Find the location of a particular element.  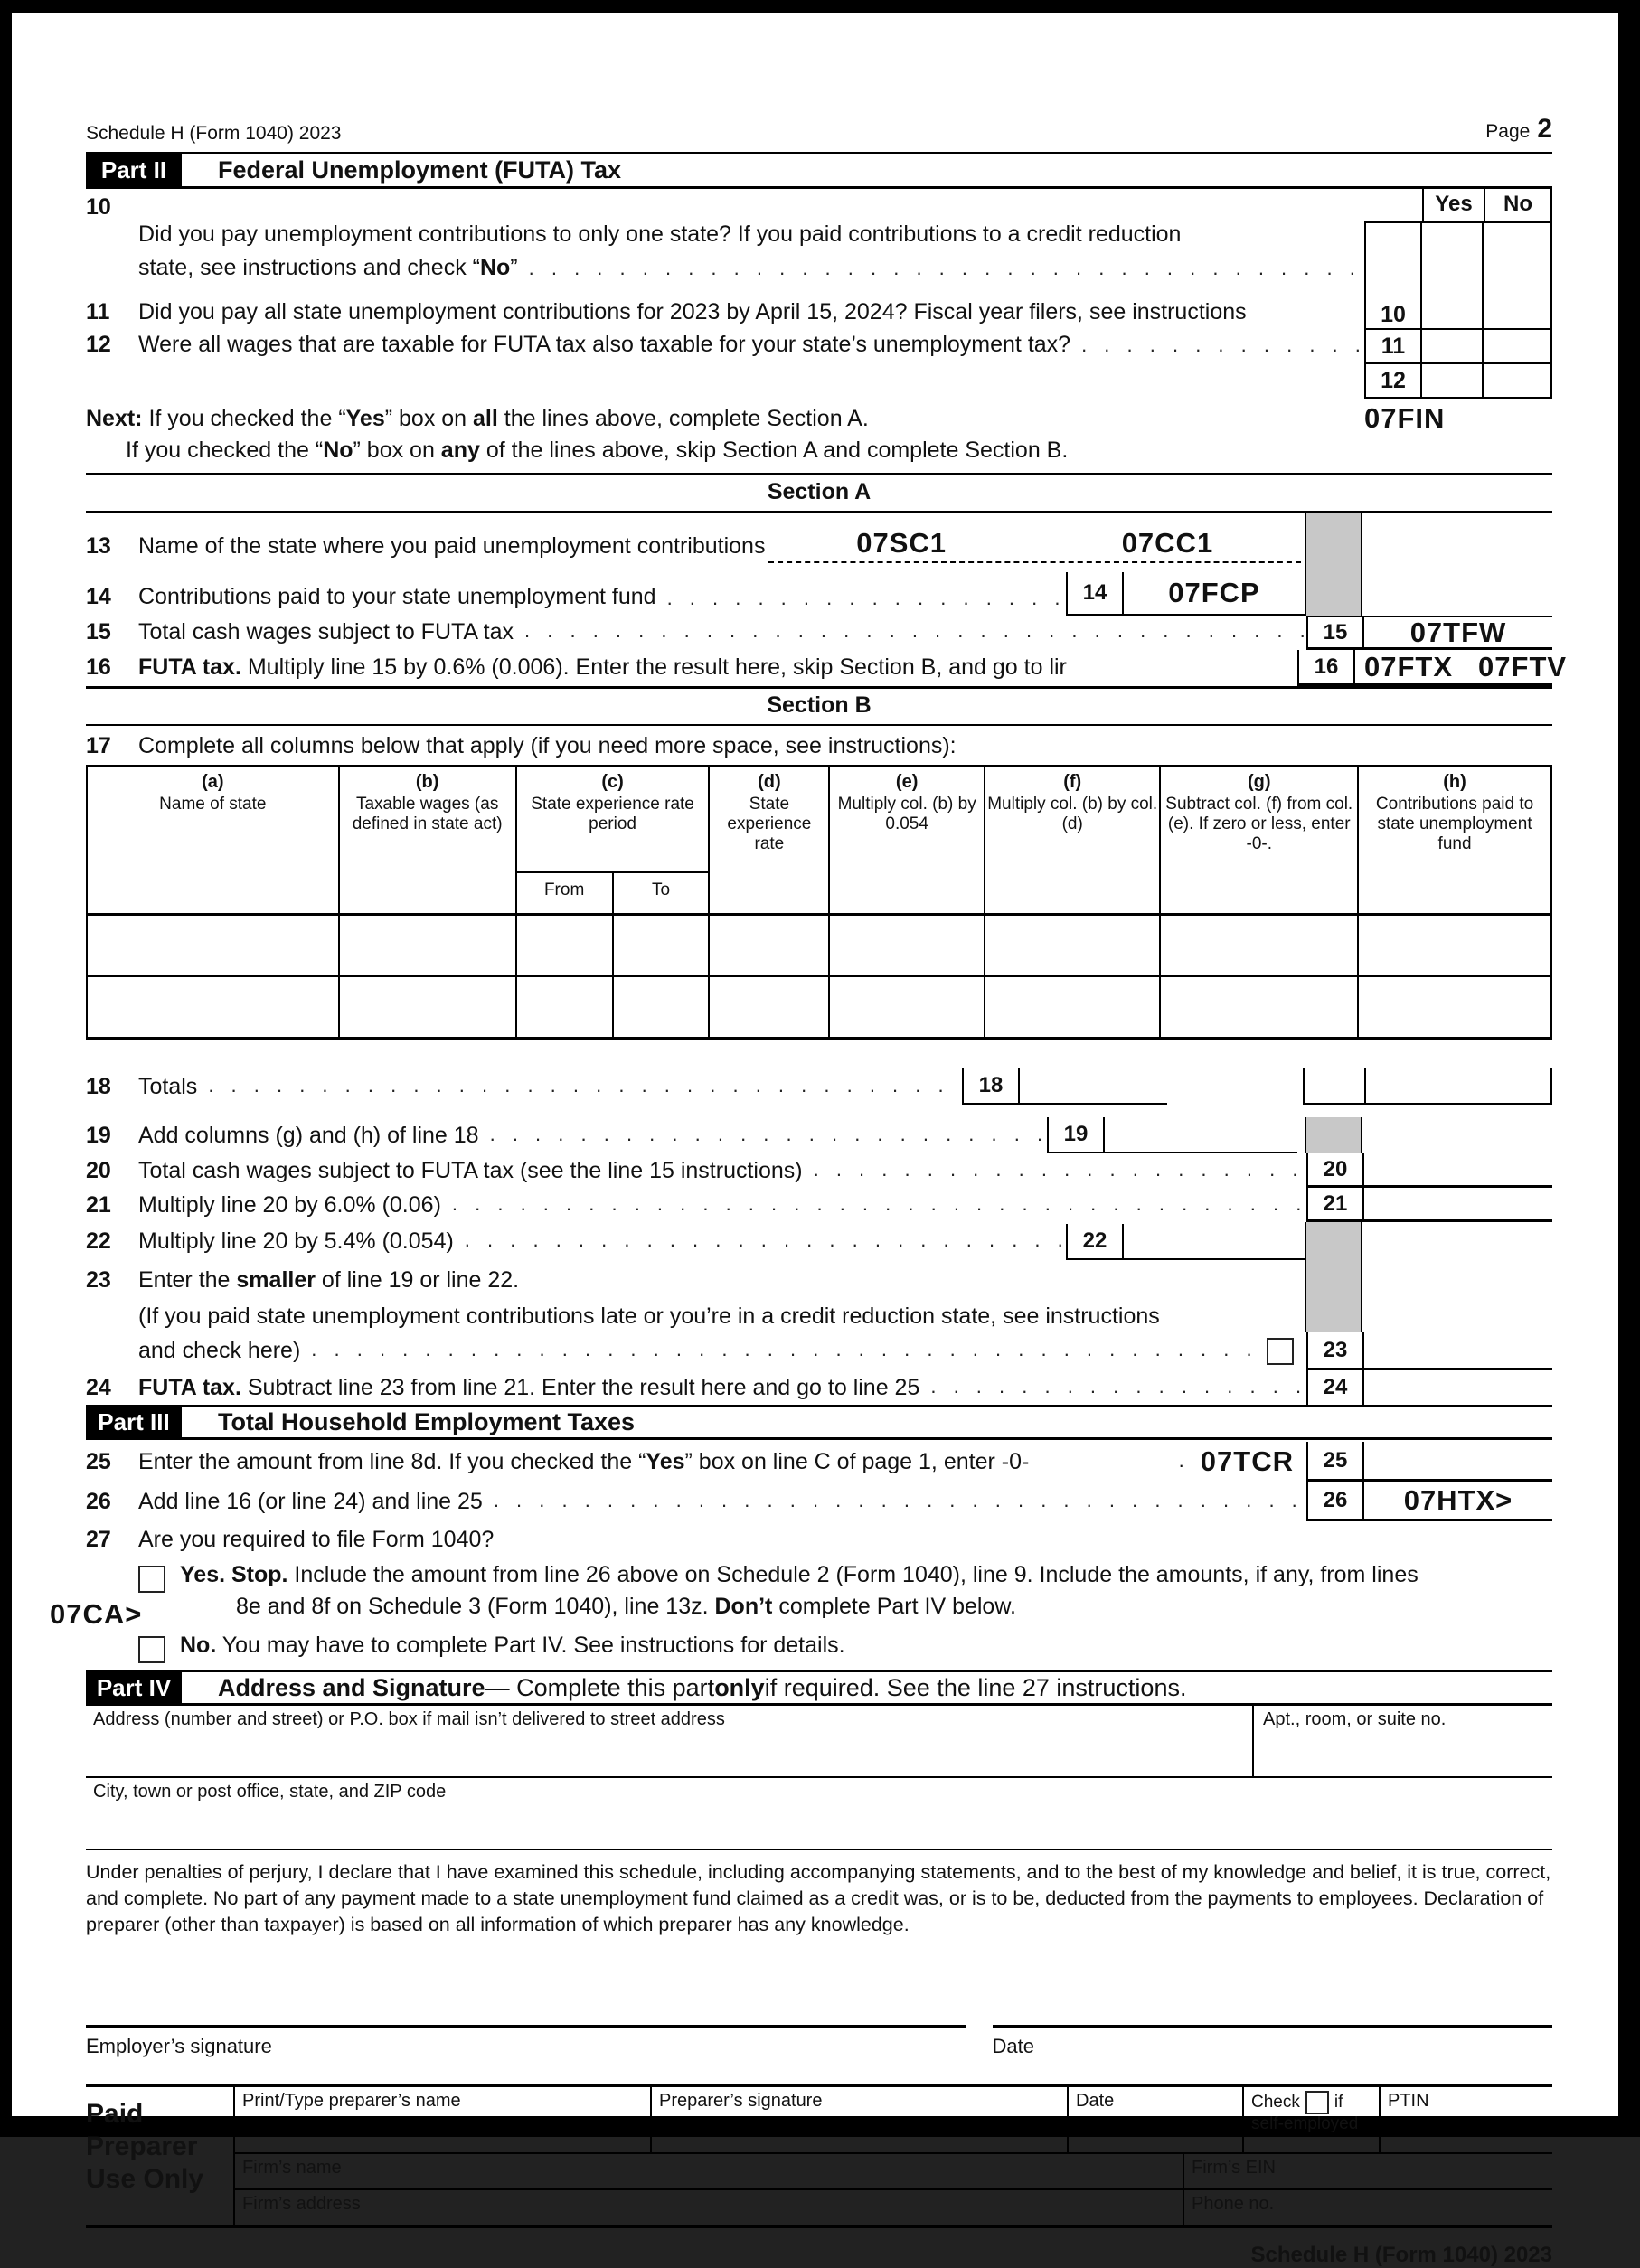

ptin-field: PTIN is located at coordinates (1408, 2101).